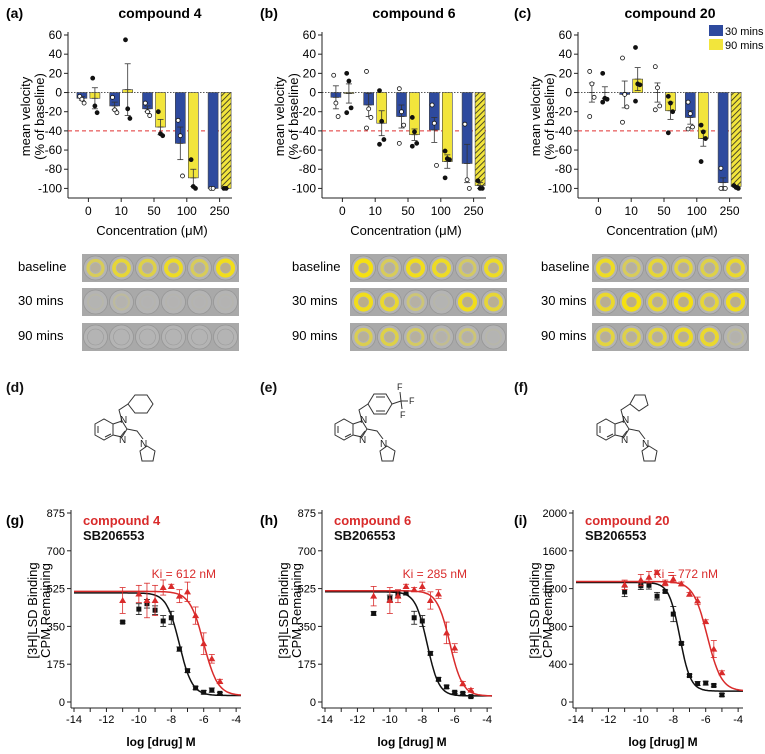 This screenshot has width=765, height=754. I want to click on x-tick-label: -4, so click(487, 720).